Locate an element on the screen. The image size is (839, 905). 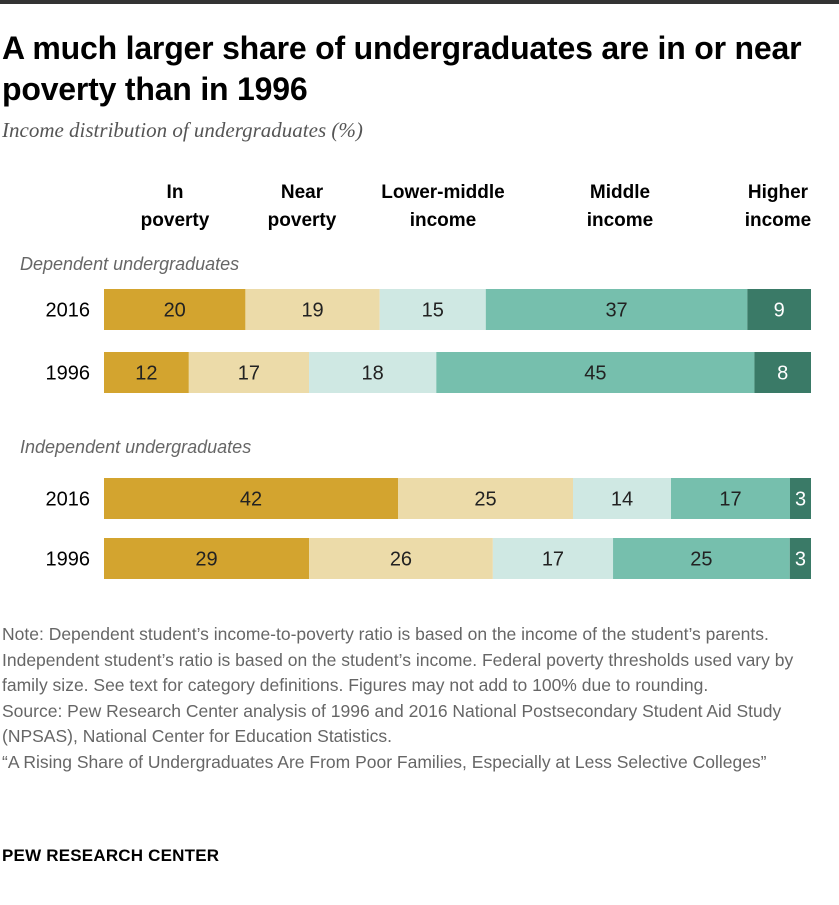
brand-logo-text: PEW RESEARCH CENTER is located at coordinates (111, 855).